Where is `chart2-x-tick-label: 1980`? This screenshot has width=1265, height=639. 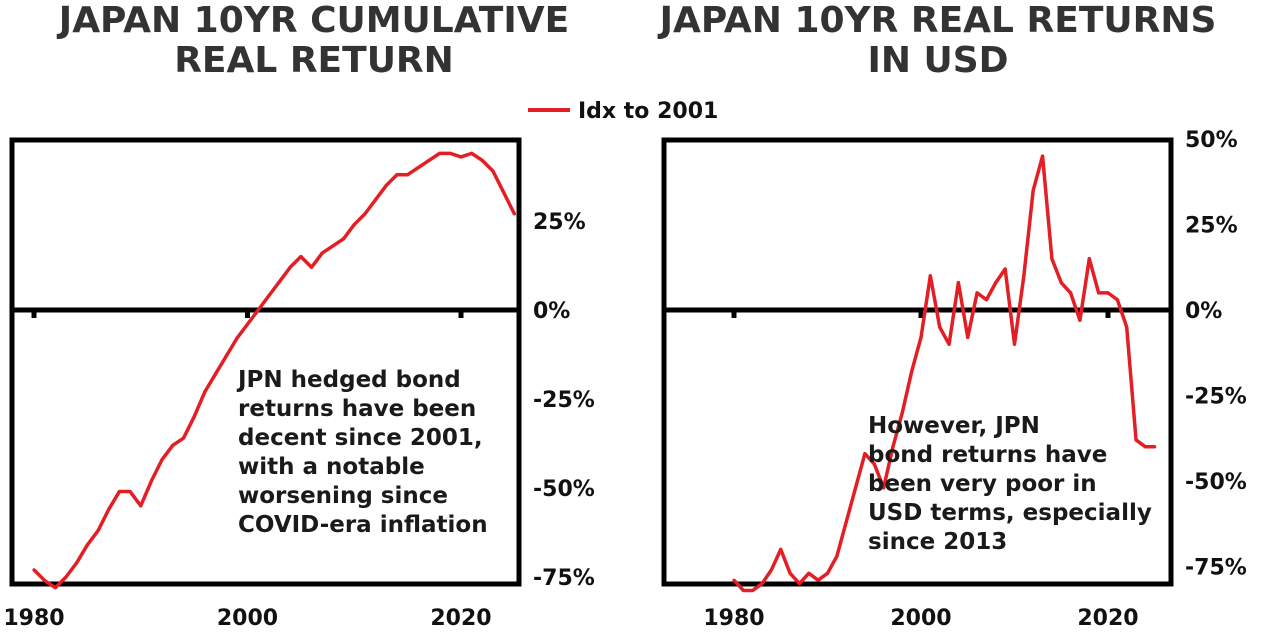 chart2-x-tick-label: 1980 is located at coordinates (733, 618).